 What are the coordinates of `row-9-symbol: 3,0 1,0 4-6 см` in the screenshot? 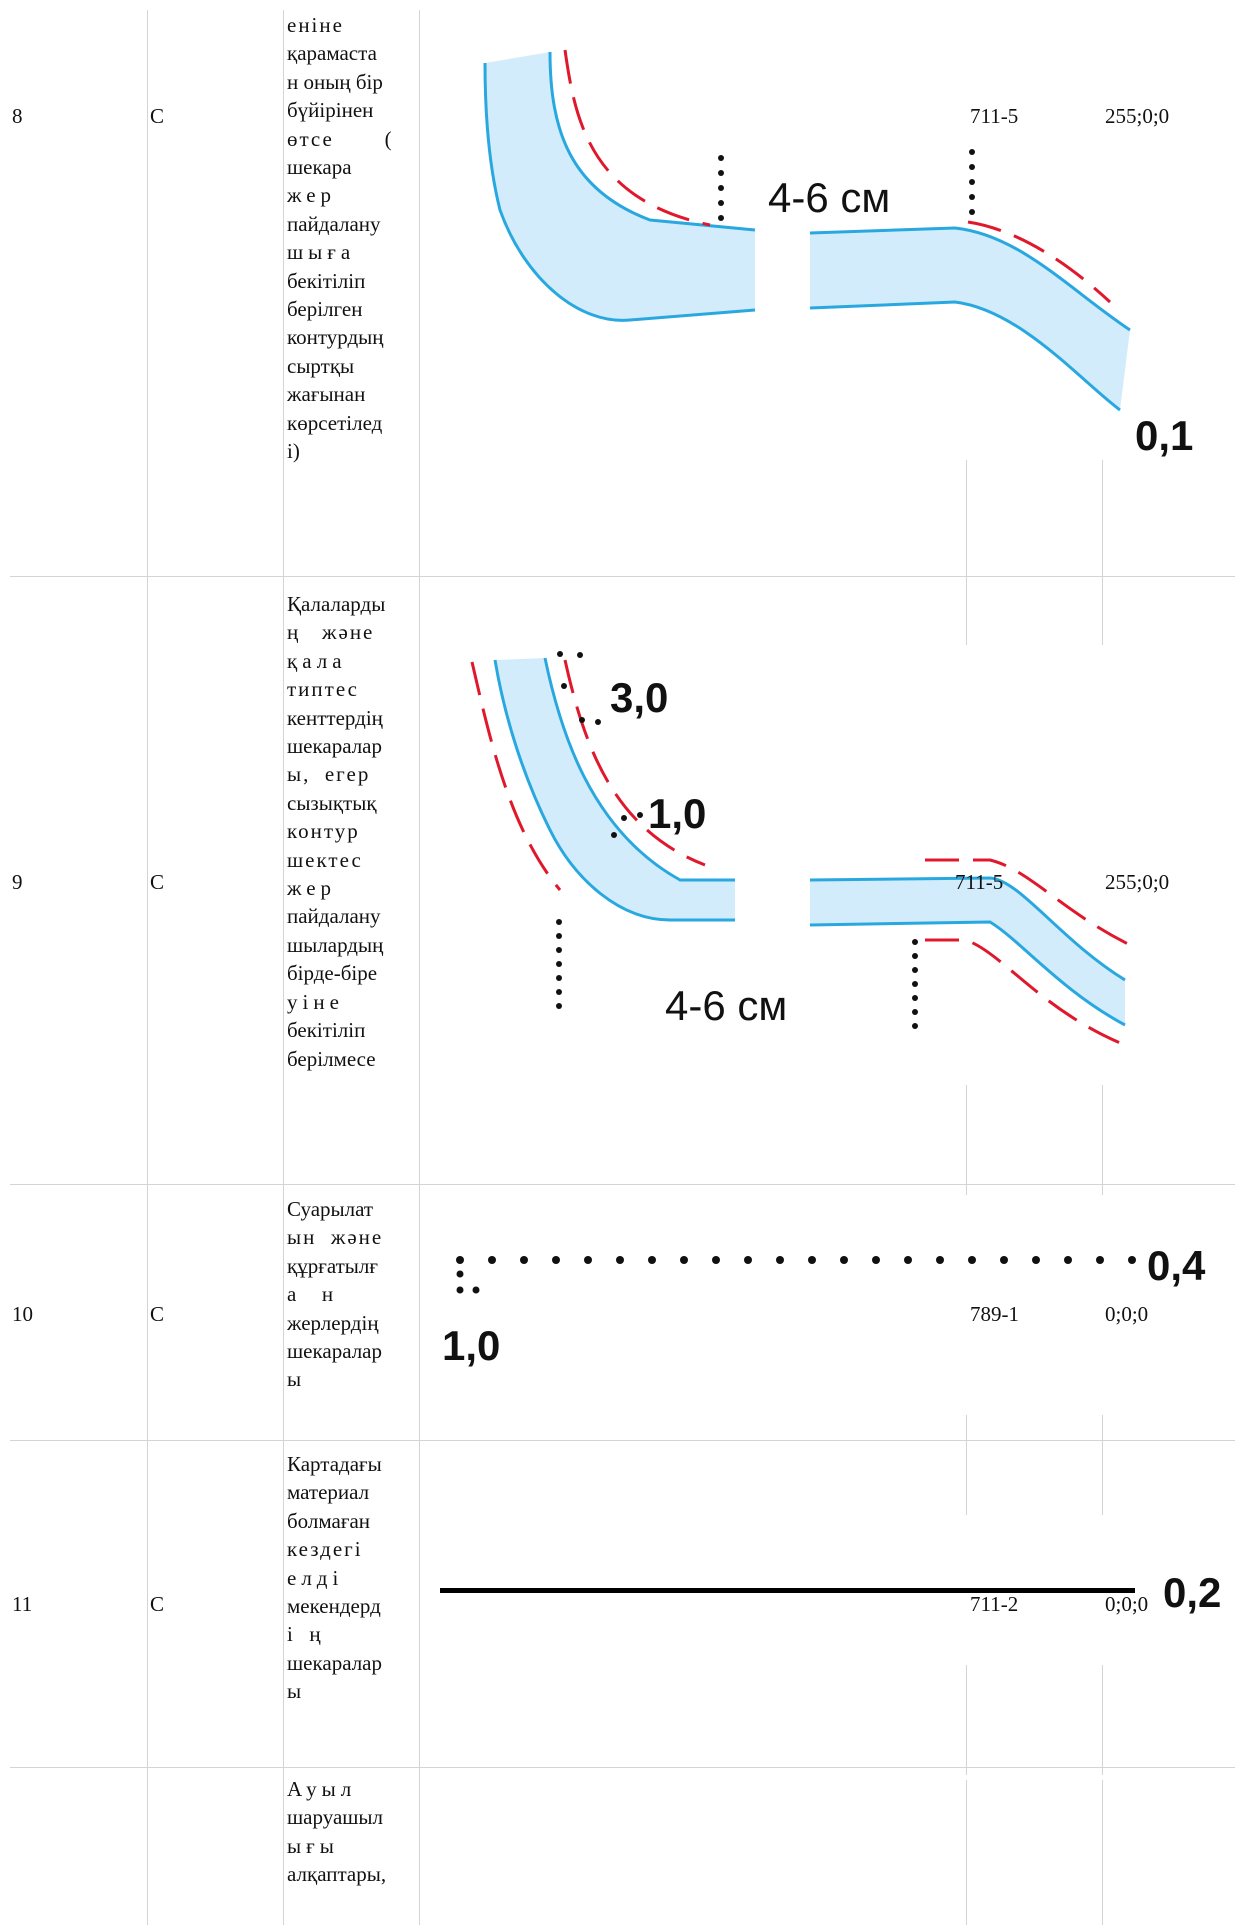 It's located at (800, 849).